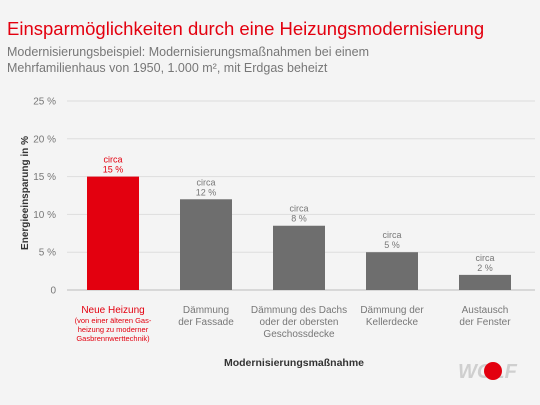  What do you see at coordinates (112, 310) in the screenshot?
I see `category-label: Neue Heizung` at bounding box center [112, 310].